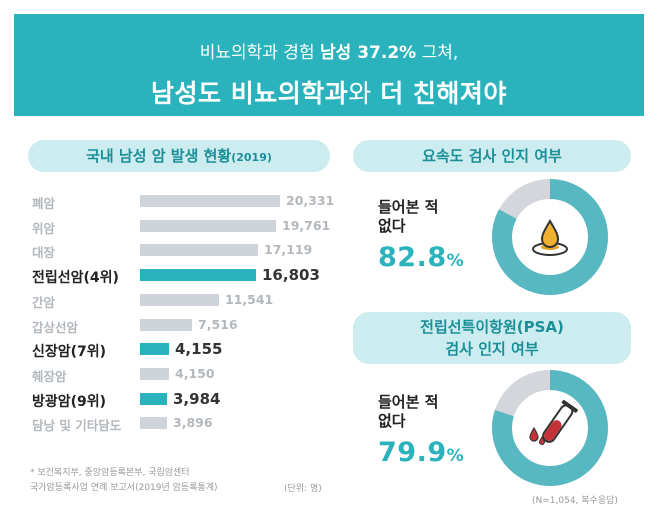 Image resolution: width=658 pixels, height=524 pixels. I want to click on uroflow-label-line-1: 들어본 적, so click(408, 207).